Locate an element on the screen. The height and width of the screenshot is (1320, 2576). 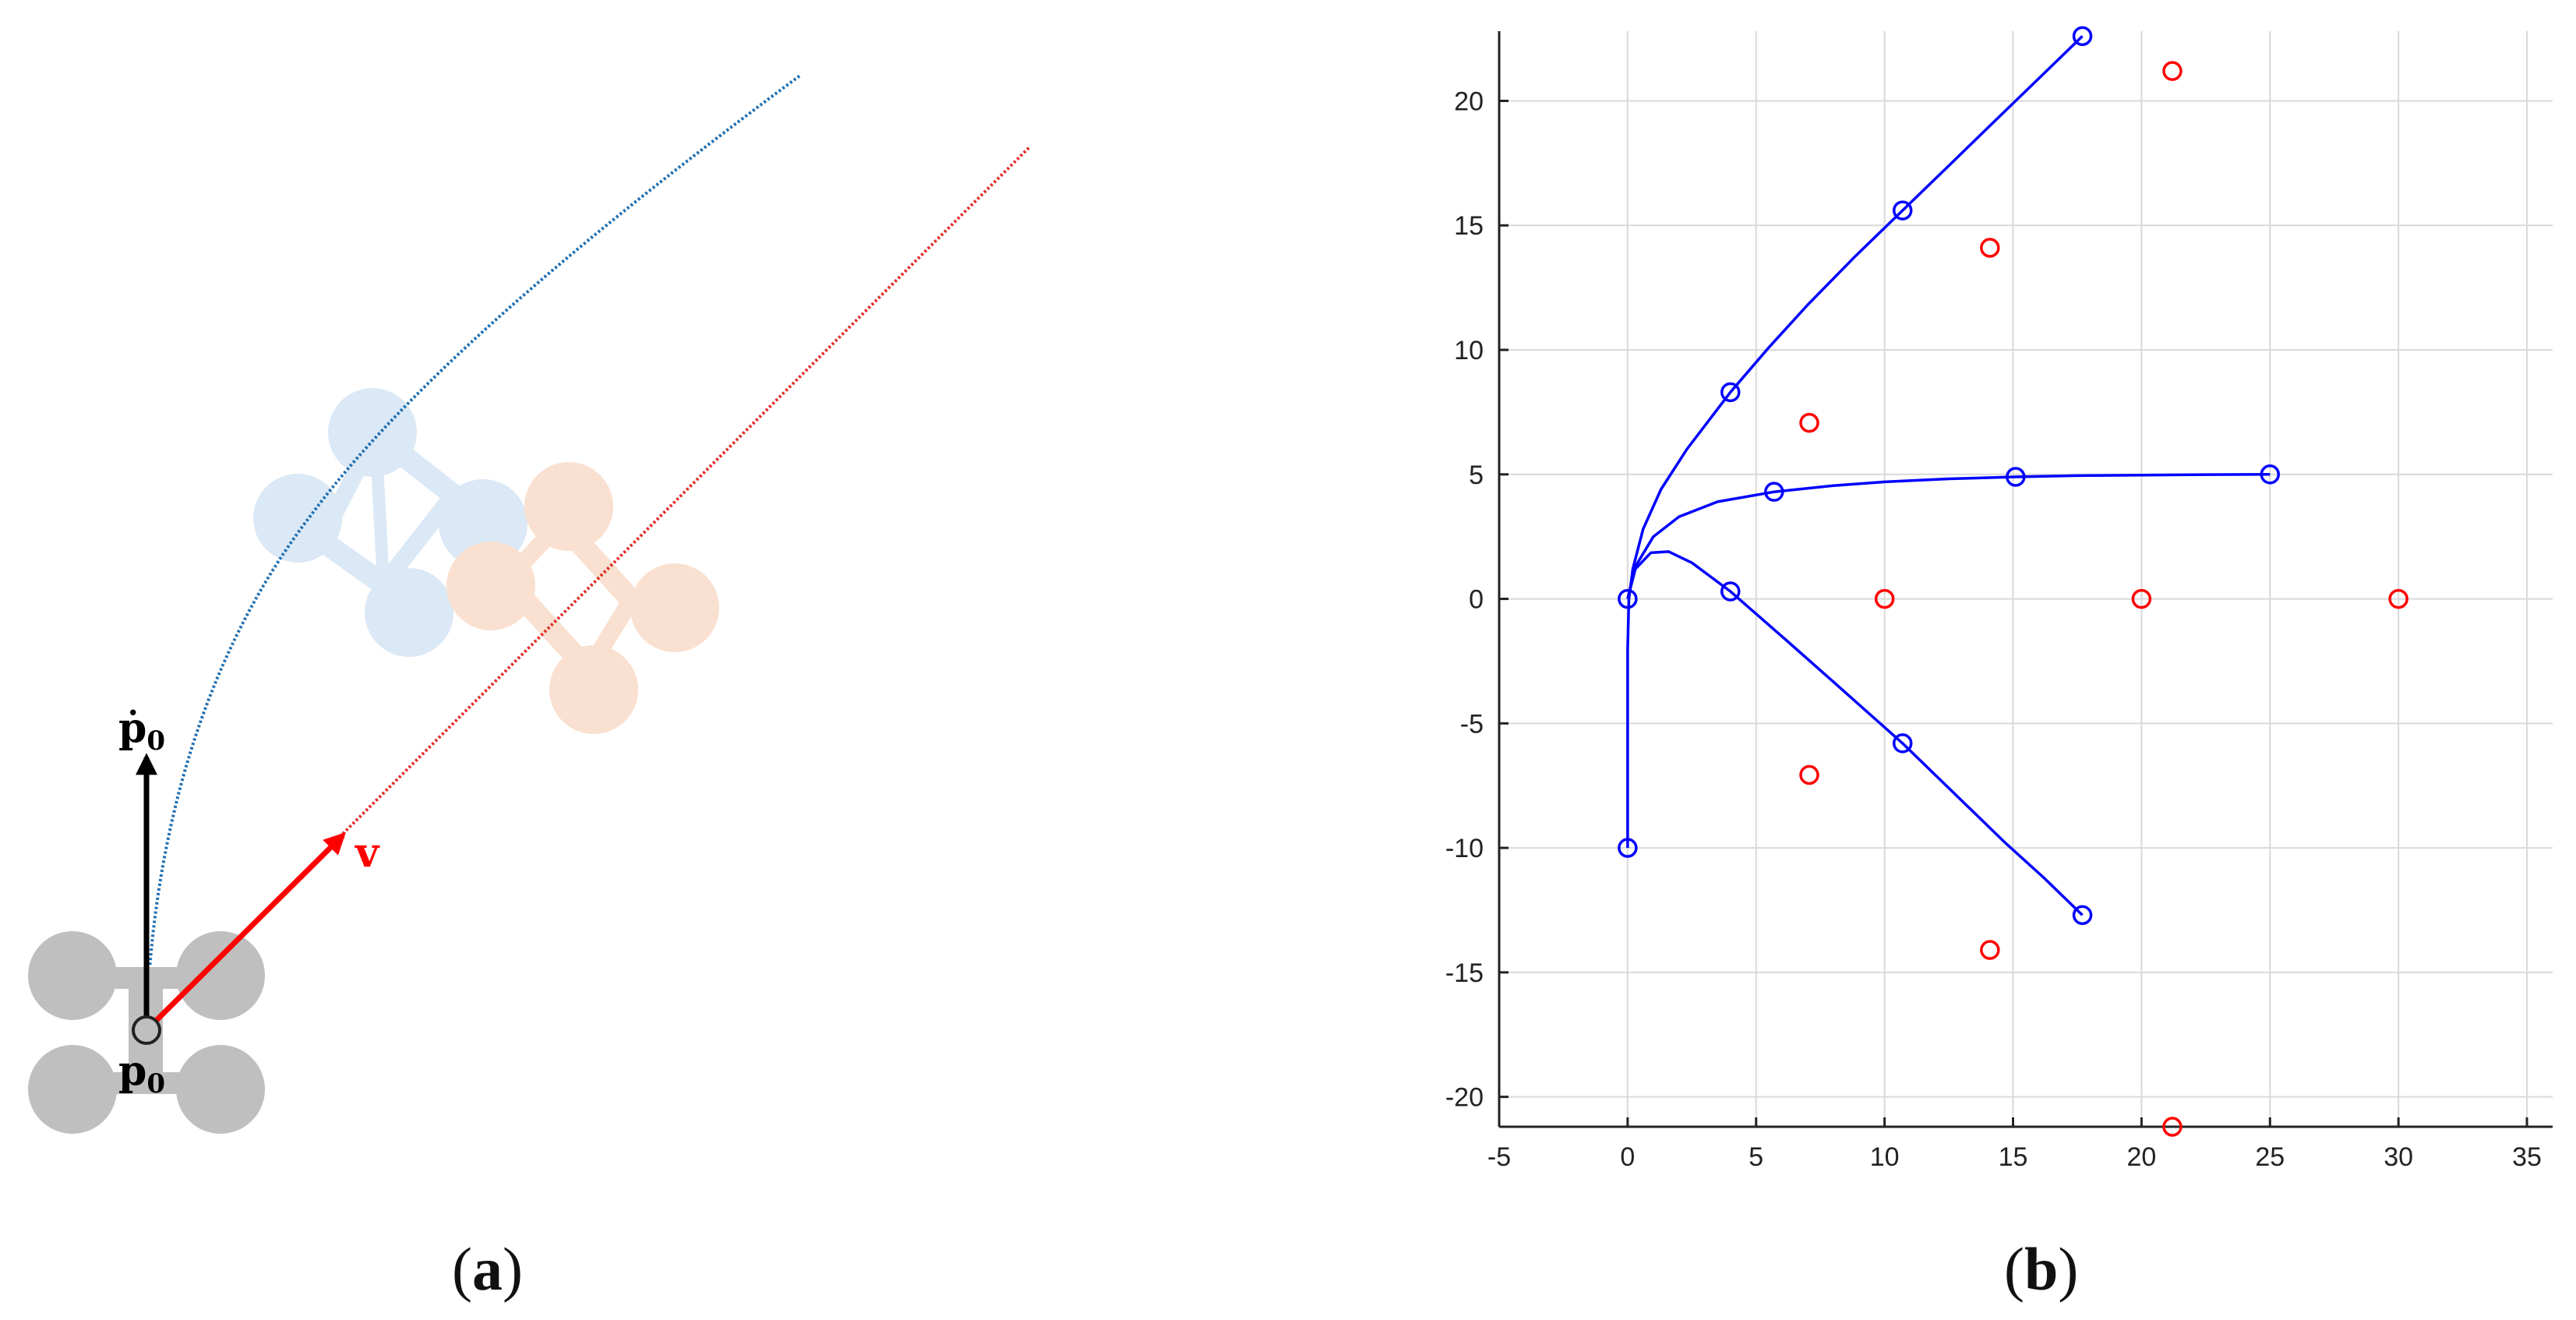
y-tick-label: -10 is located at coordinates (1464, 849).